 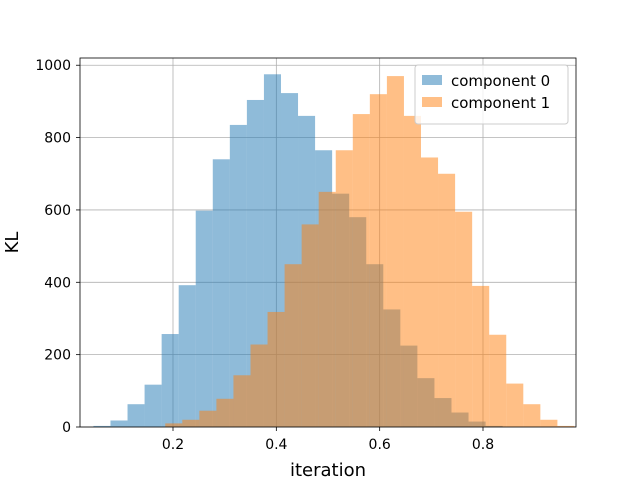 What do you see at coordinates (57, 356) in the screenshot?
I see `y-tick-label: 200` at bounding box center [57, 356].